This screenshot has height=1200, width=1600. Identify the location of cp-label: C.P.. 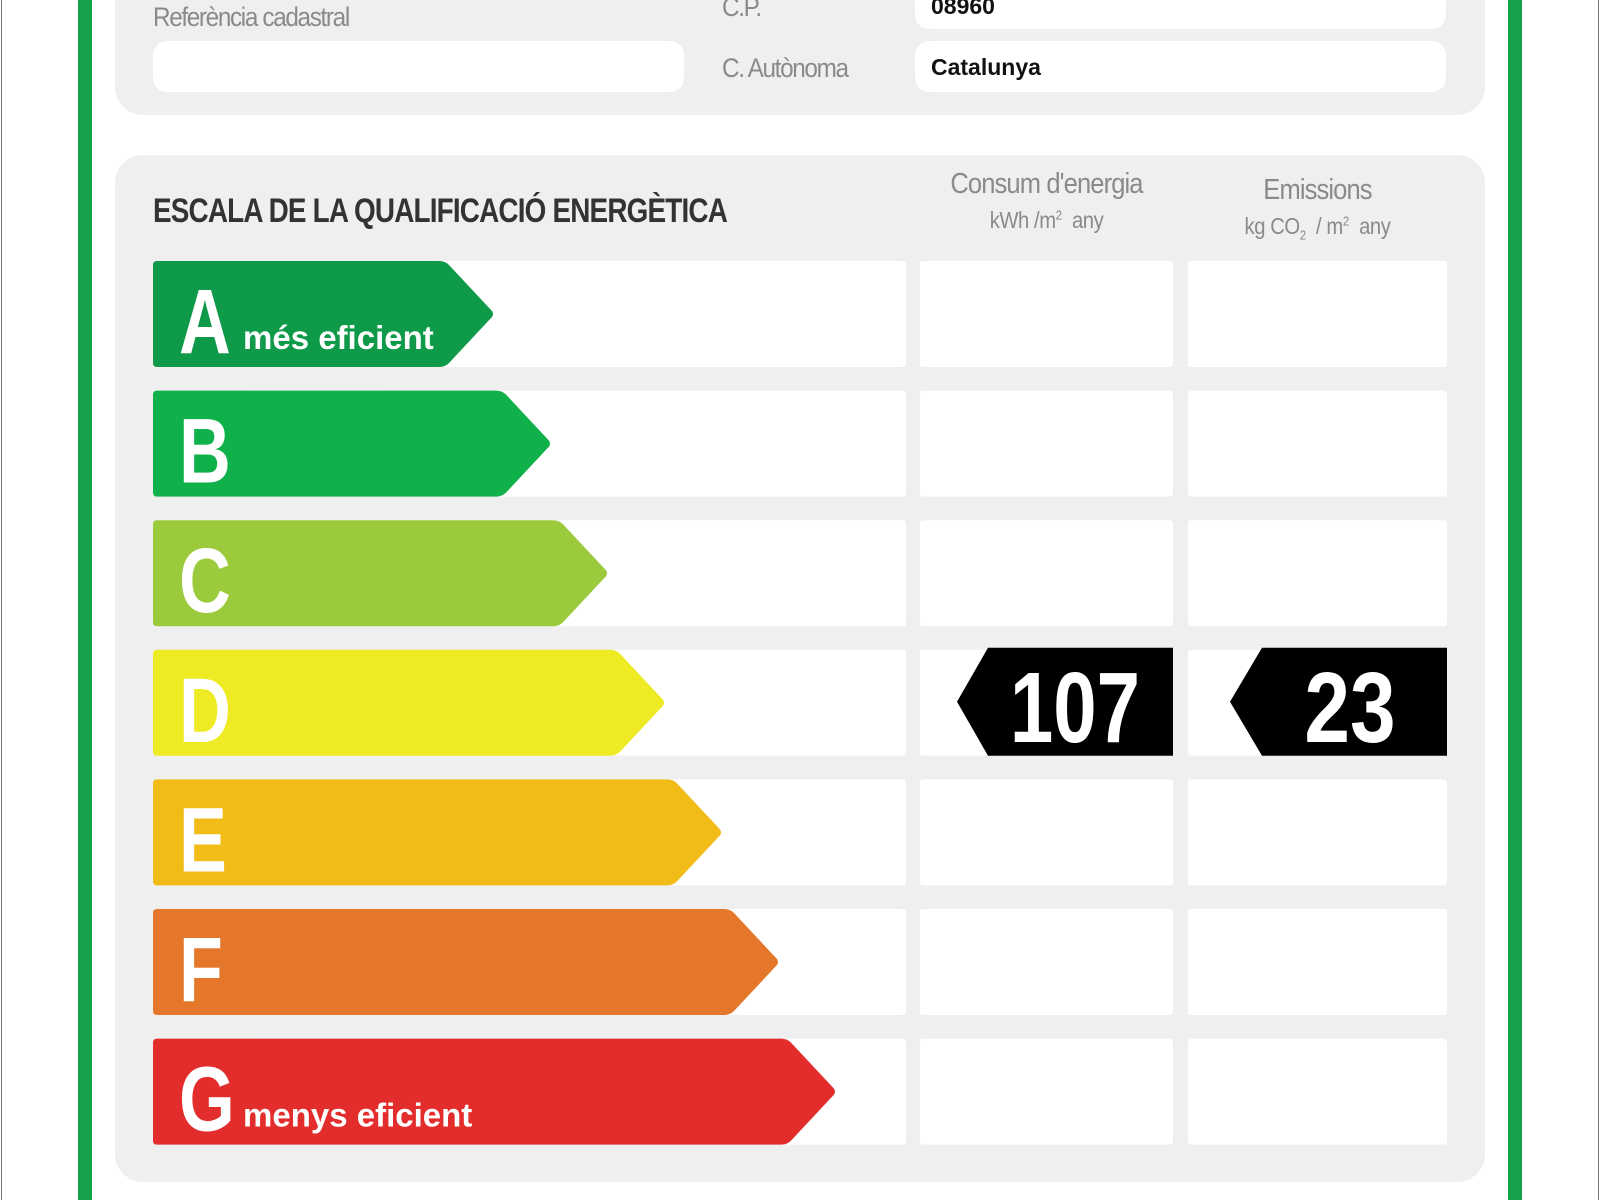
(742, 11).